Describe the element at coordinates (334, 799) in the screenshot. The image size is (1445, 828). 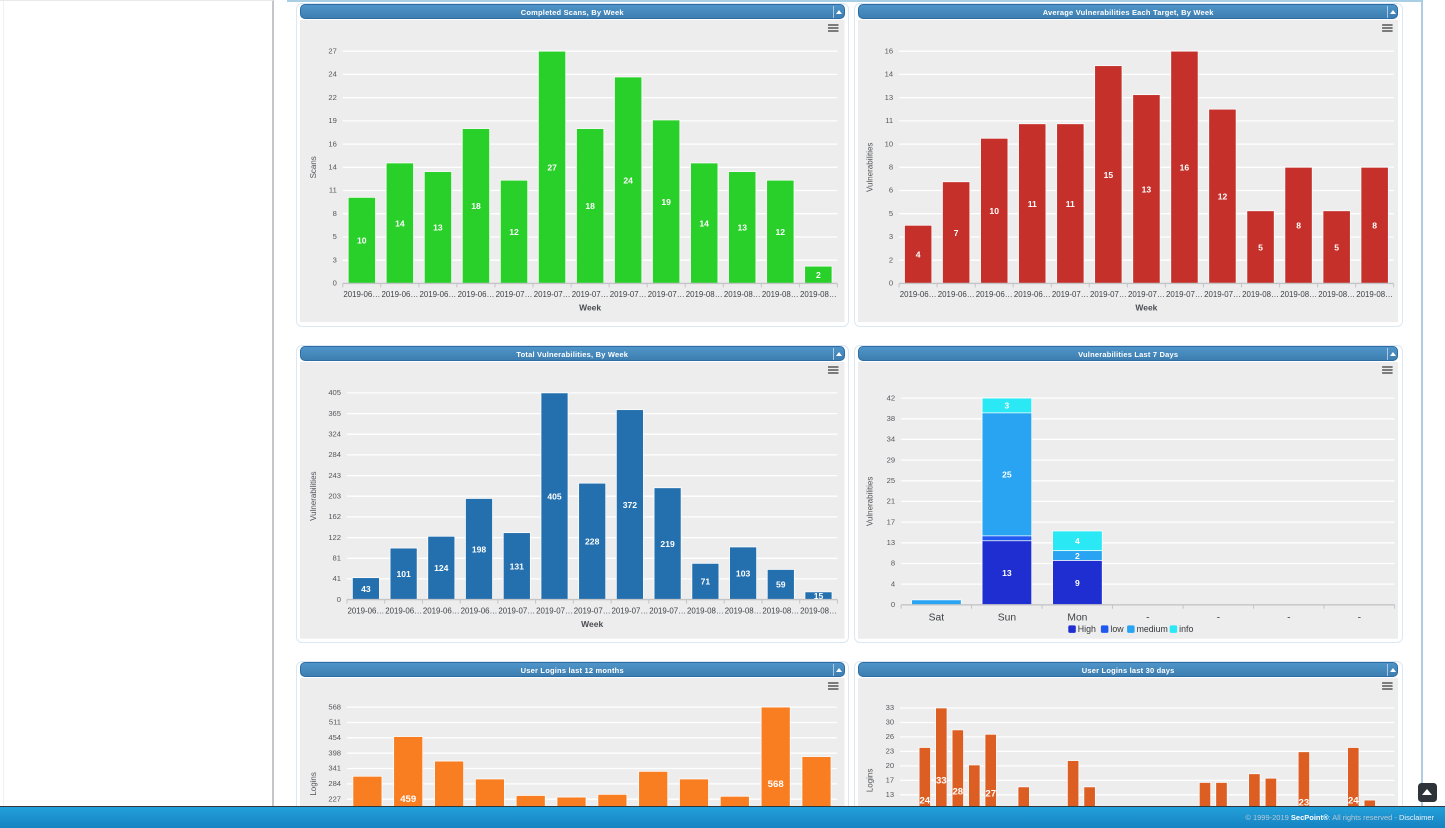
I see `svg-text: 227` at that location.